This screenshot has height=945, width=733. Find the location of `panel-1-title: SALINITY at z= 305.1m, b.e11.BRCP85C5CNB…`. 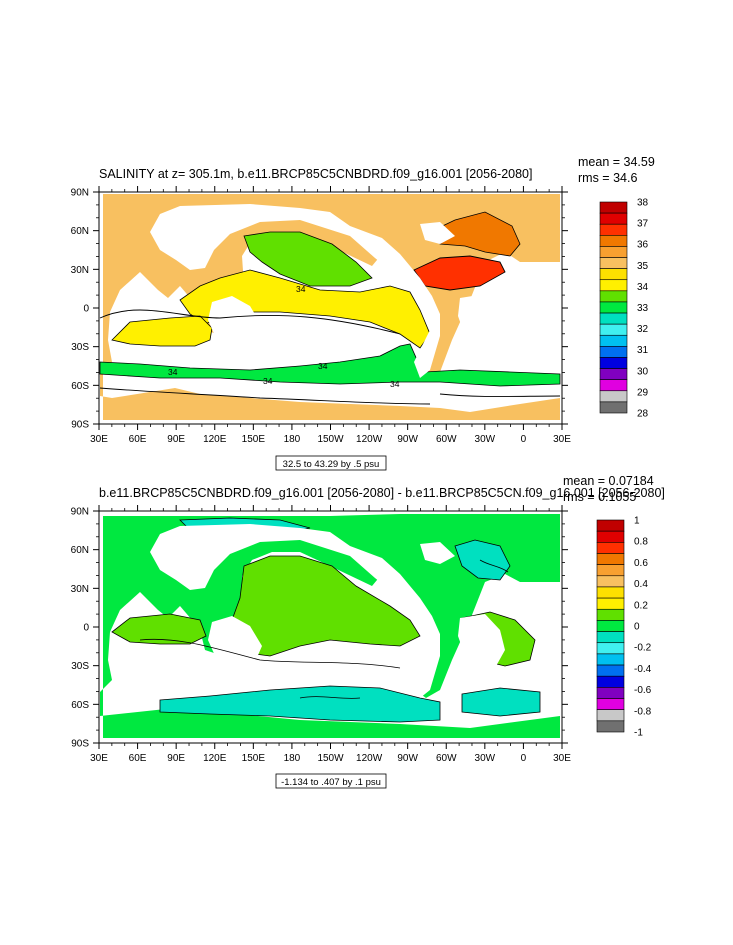

panel-1-title: SALINITY at z= 305.1m, b.e11.BRCP85C5CNB… is located at coordinates (315, 174).